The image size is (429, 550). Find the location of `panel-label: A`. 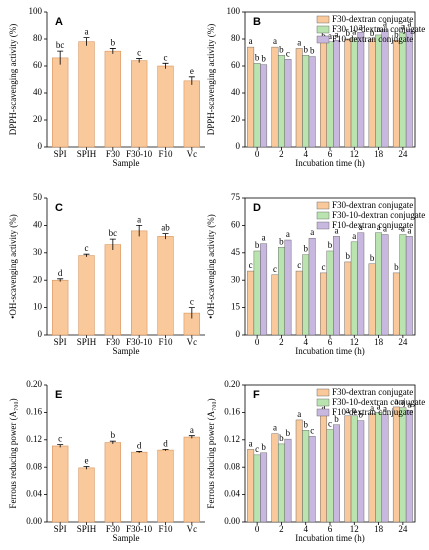

panel-label: A is located at coordinates (59, 22).